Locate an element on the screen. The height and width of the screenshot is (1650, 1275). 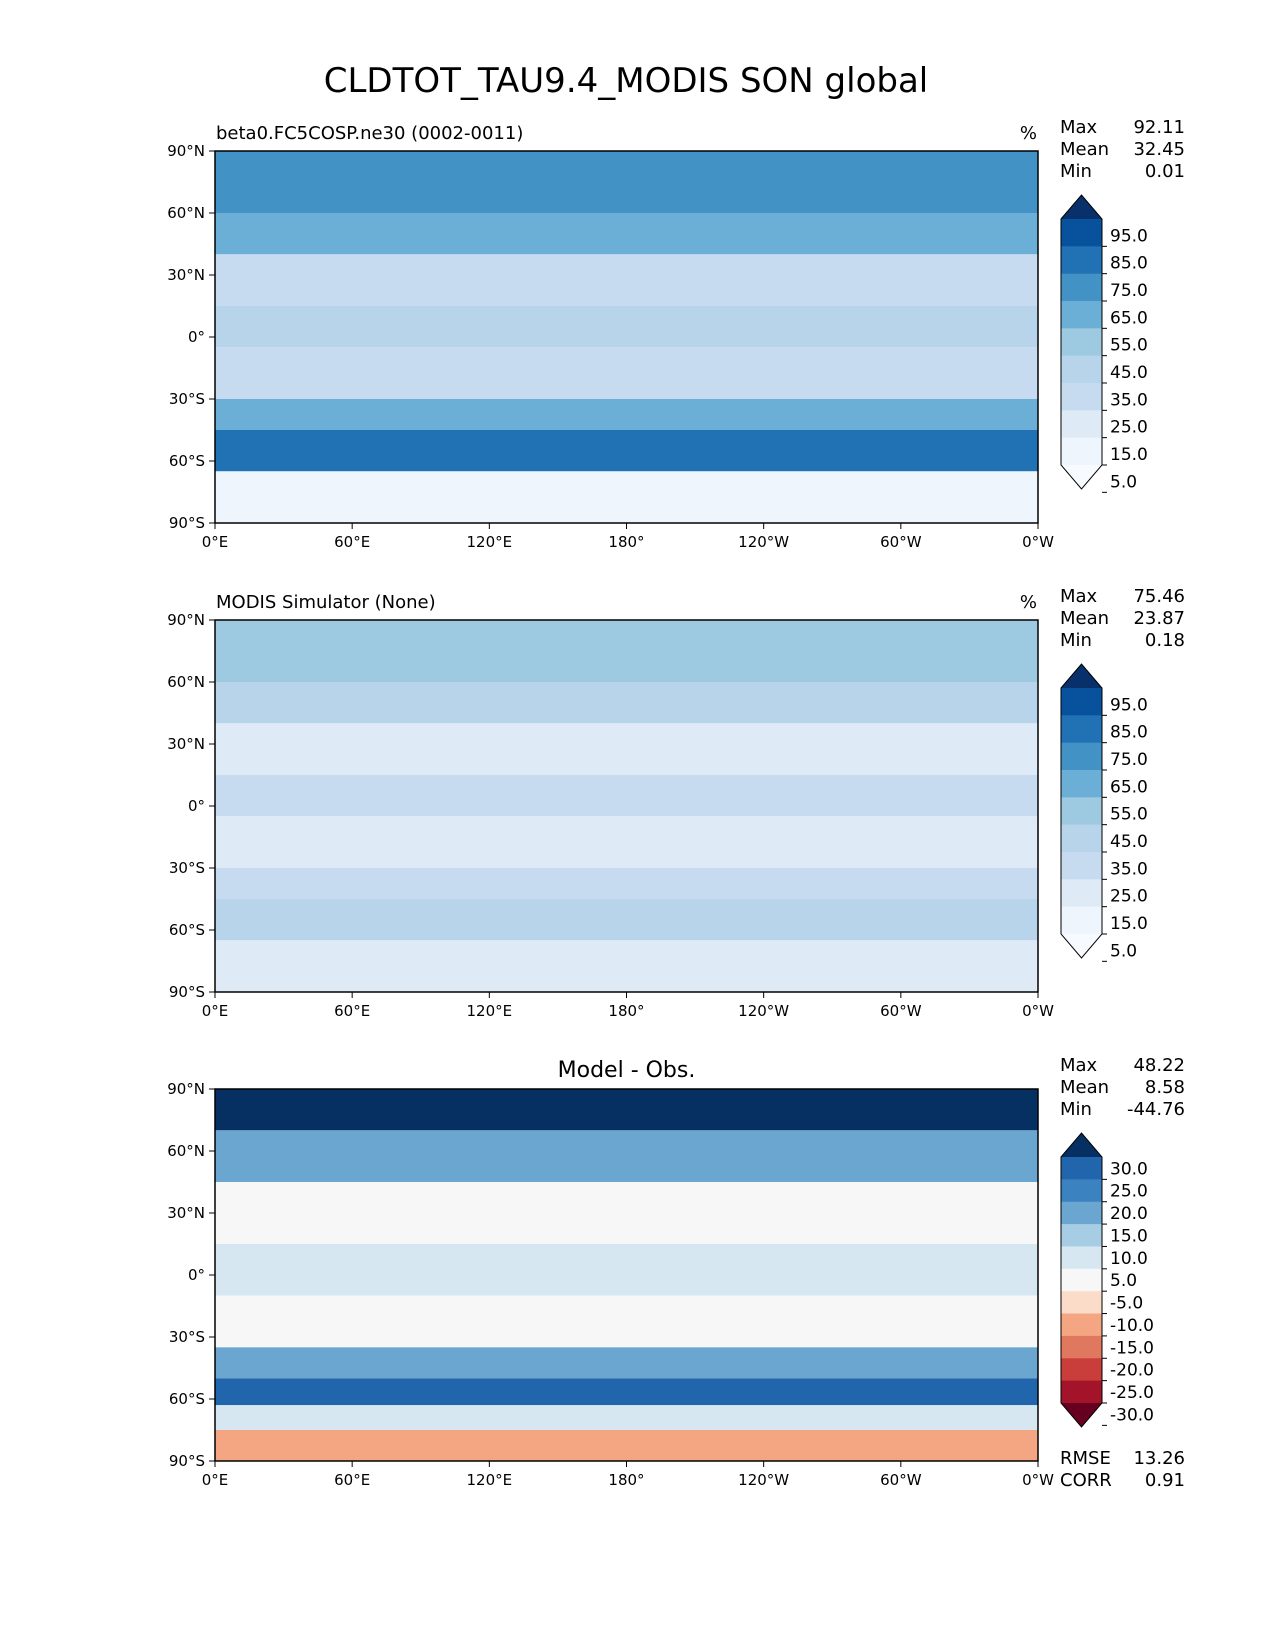
stat-label-min: Min is located at coordinates (1076, 171).